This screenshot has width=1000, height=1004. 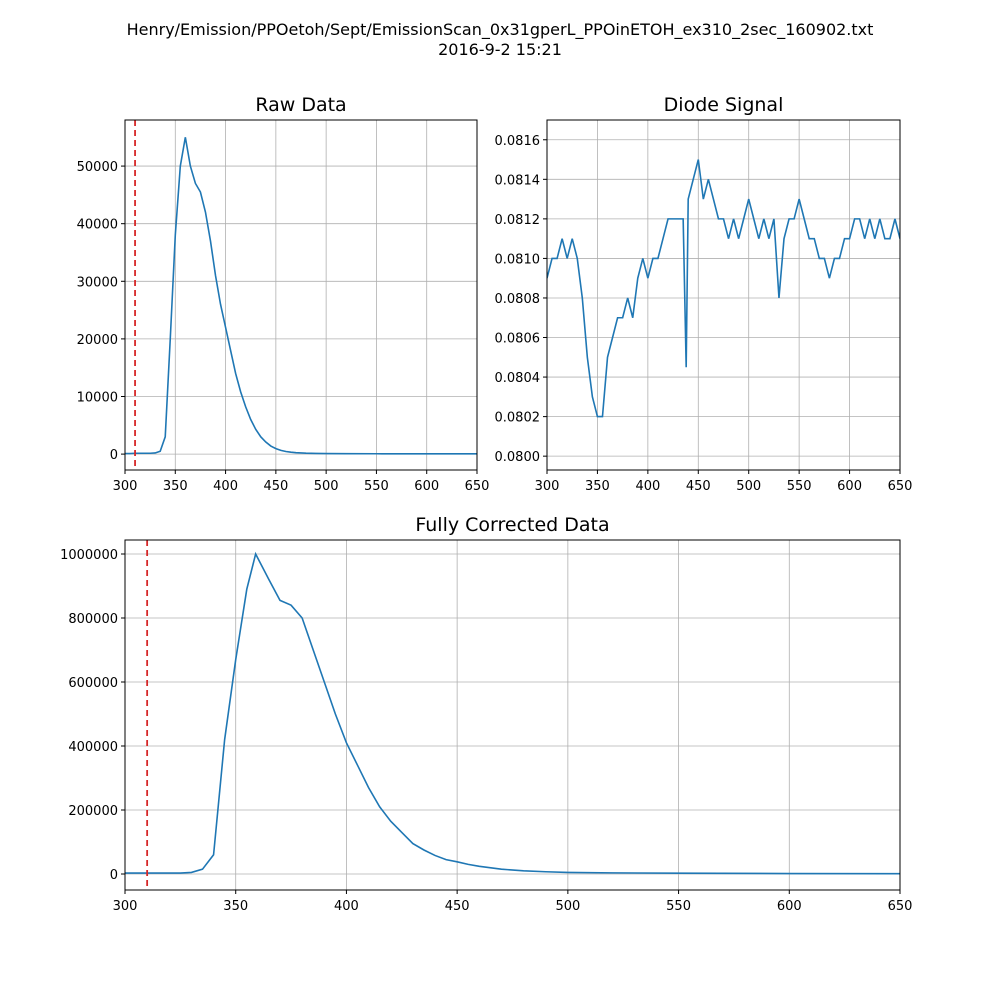 What do you see at coordinates (89, 555) in the screenshot?
I see `y-tick-label: 1000000` at bounding box center [89, 555].